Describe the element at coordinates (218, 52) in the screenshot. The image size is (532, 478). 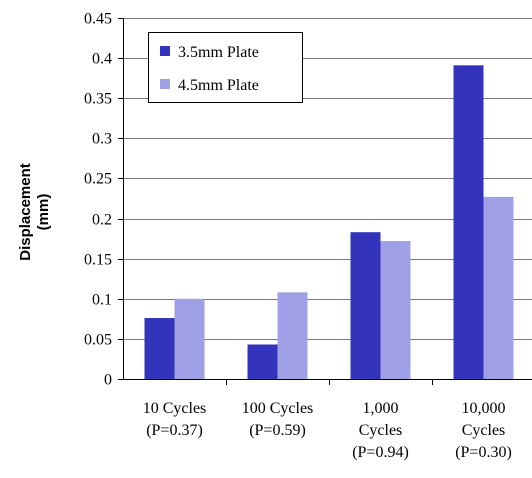
I see `legend-label: 3.5mm Plate` at that location.